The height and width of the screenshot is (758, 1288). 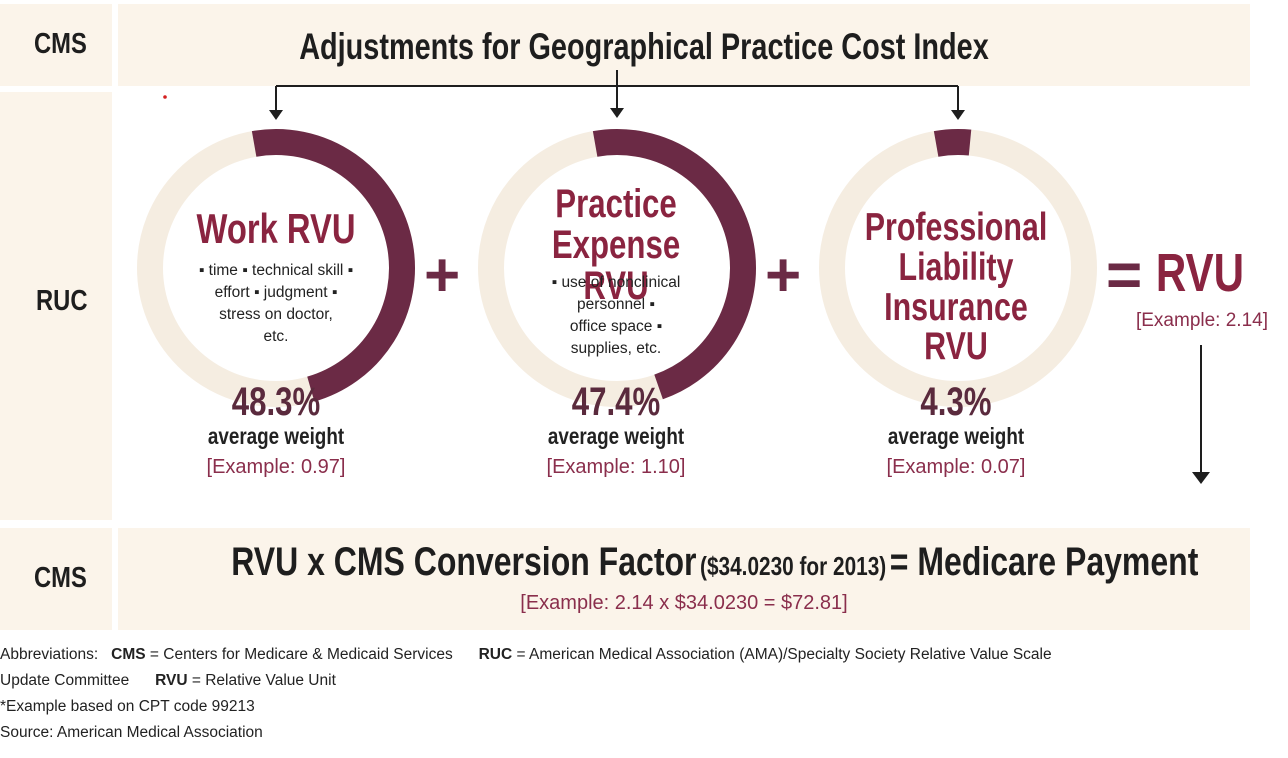 What do you see at coordinates (616, 204) in the screenshot?
I see `practice-expense-title-line: Practice` at bounding box center [616, 204].